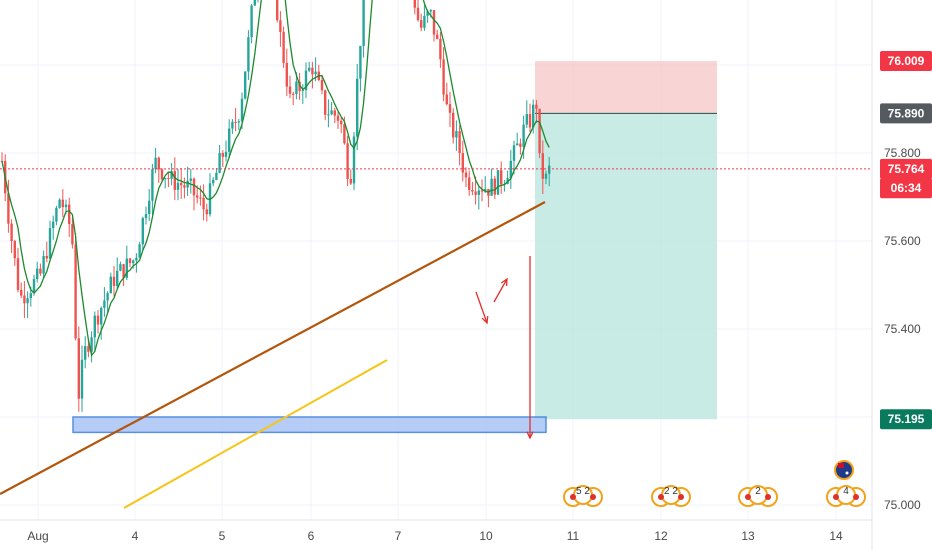  I want to click on support-zone, so click(309, 425).